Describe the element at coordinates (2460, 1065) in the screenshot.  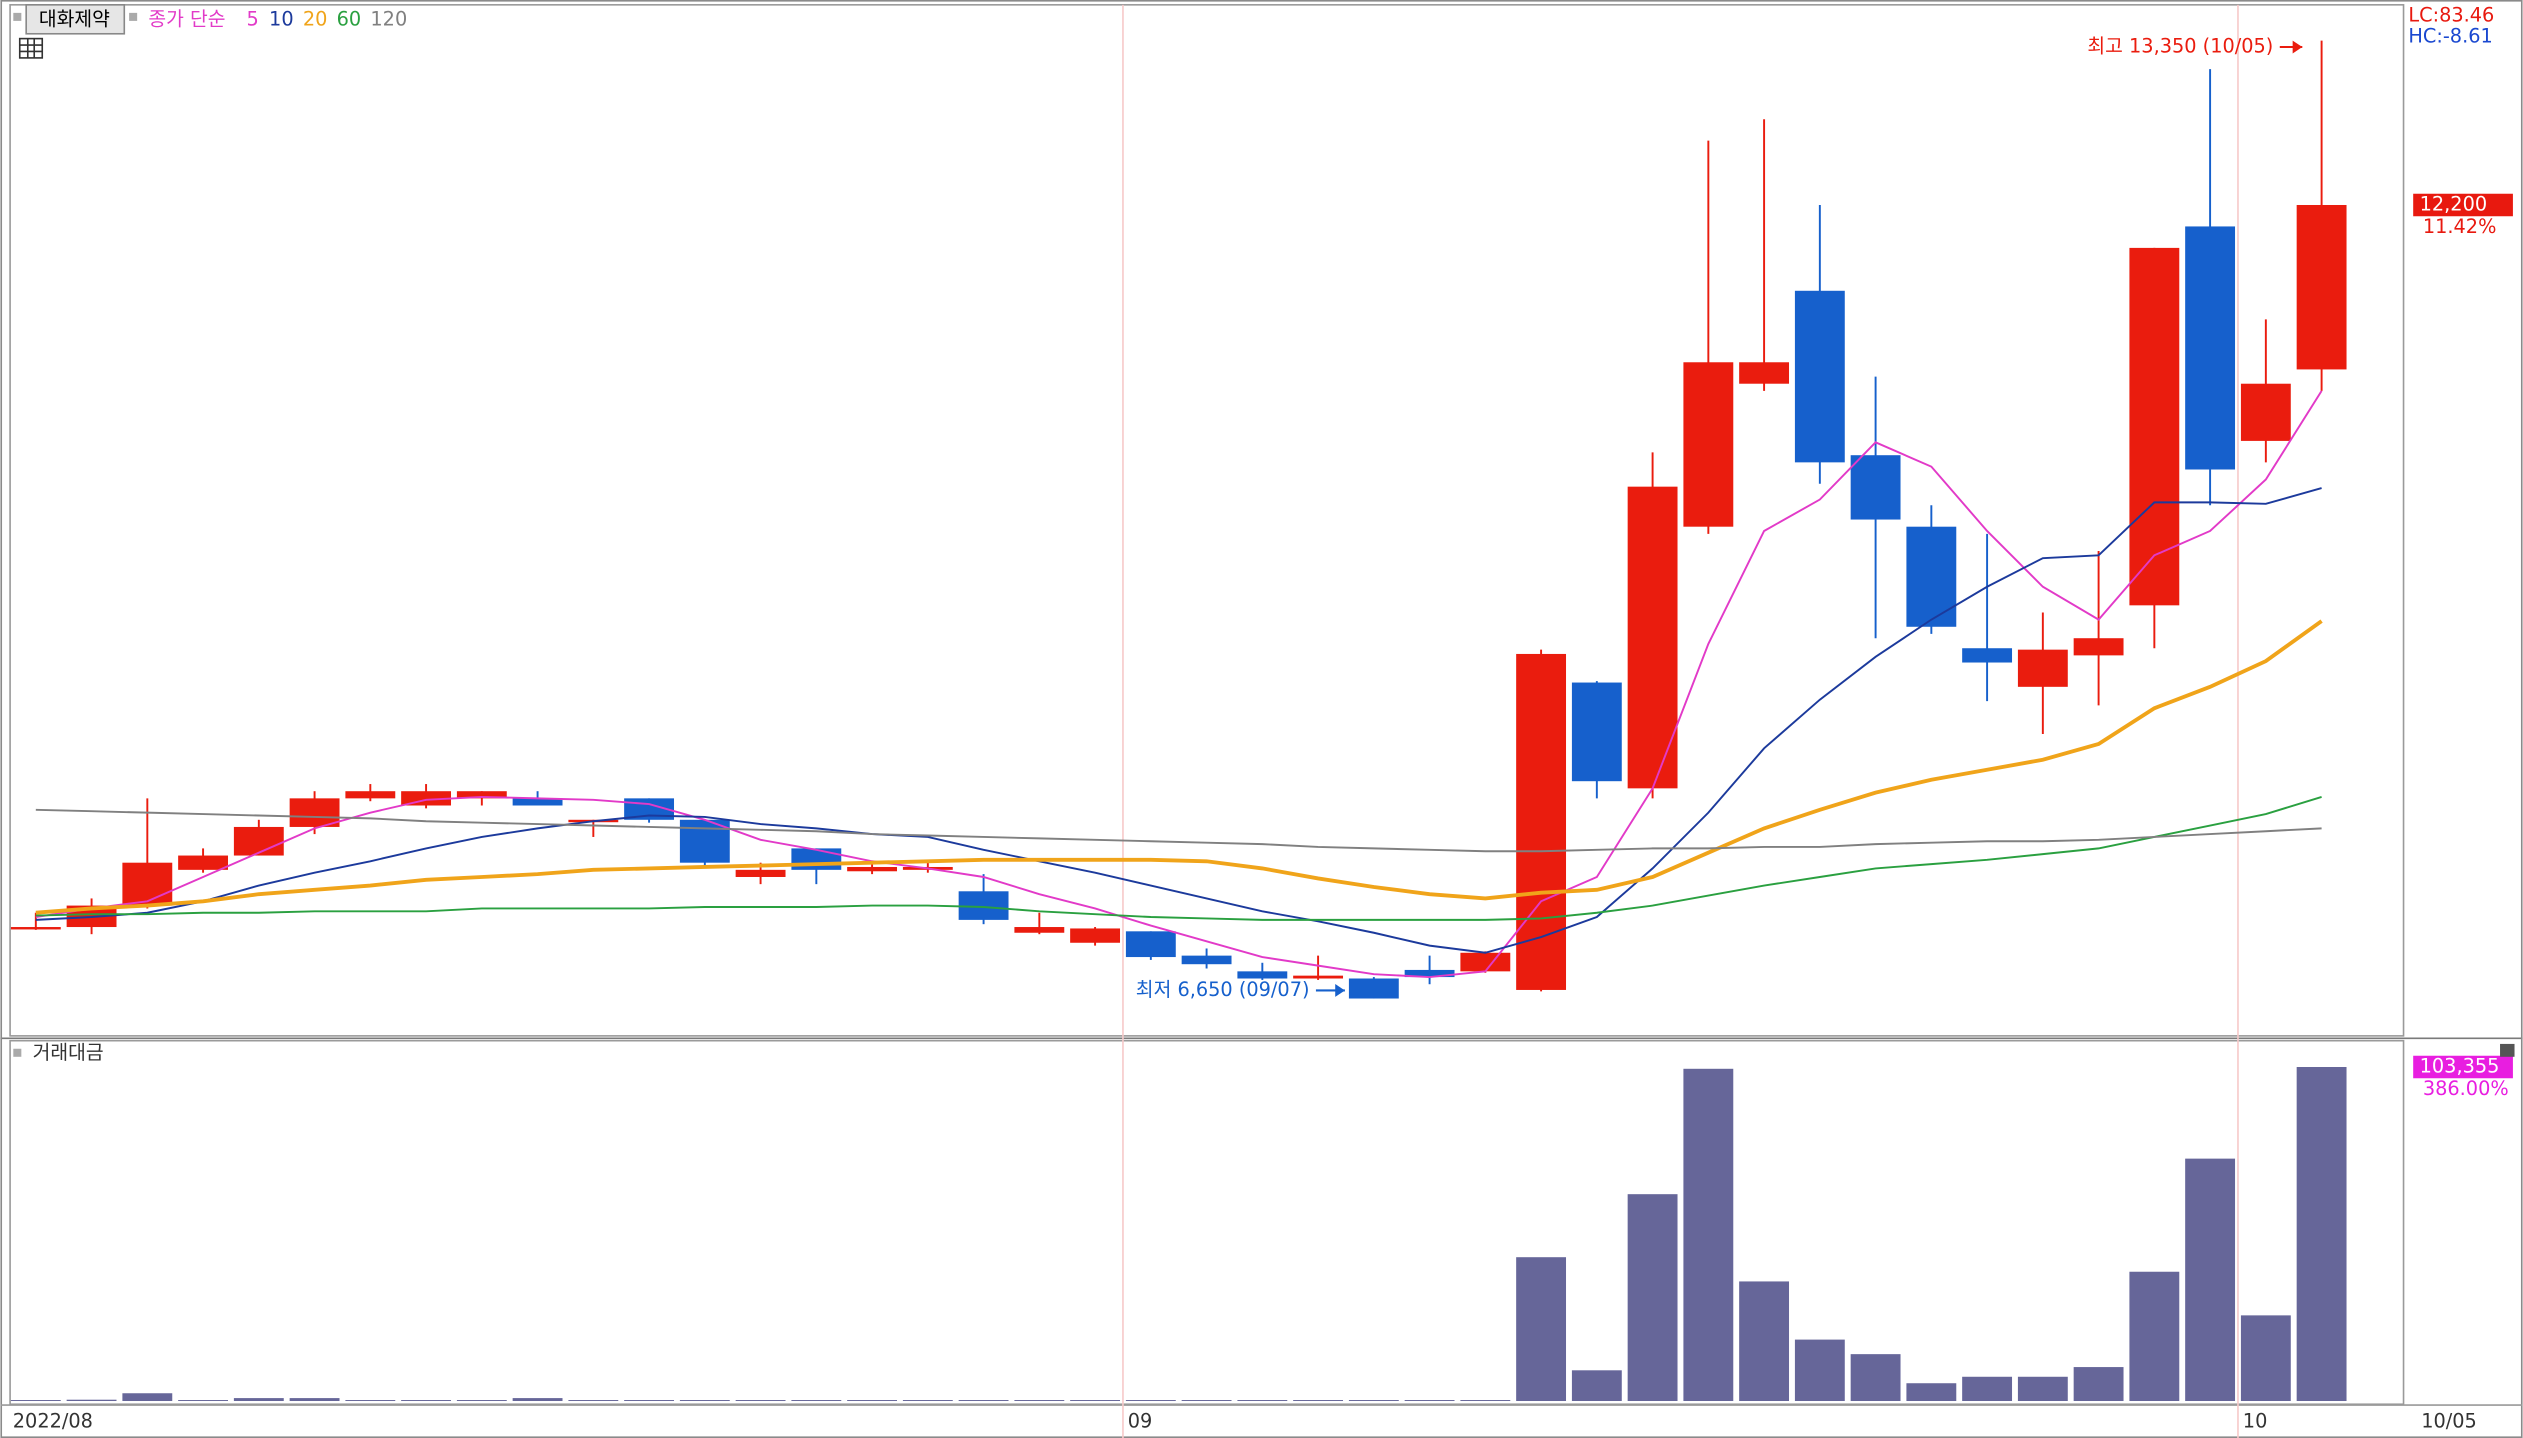
I see `volume-tag-label: 103,355` at that location.